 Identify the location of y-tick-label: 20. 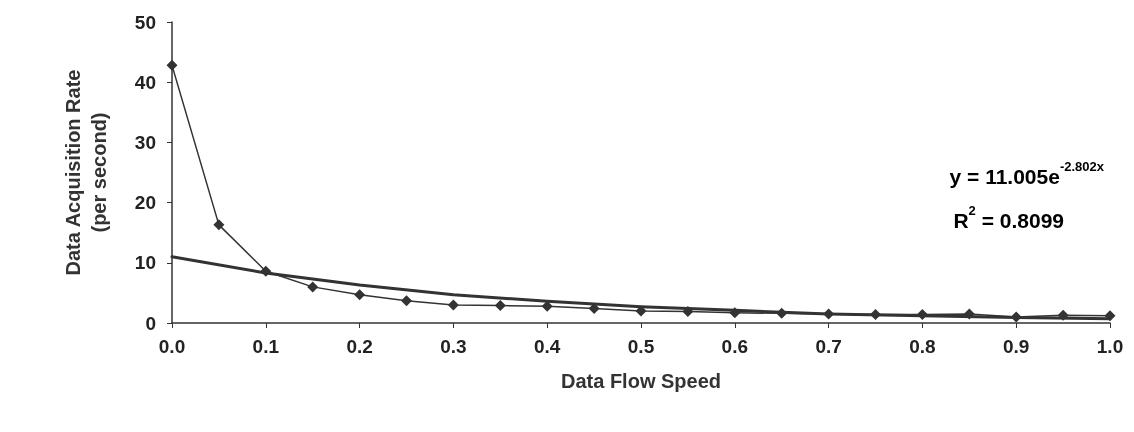
(145, 203).